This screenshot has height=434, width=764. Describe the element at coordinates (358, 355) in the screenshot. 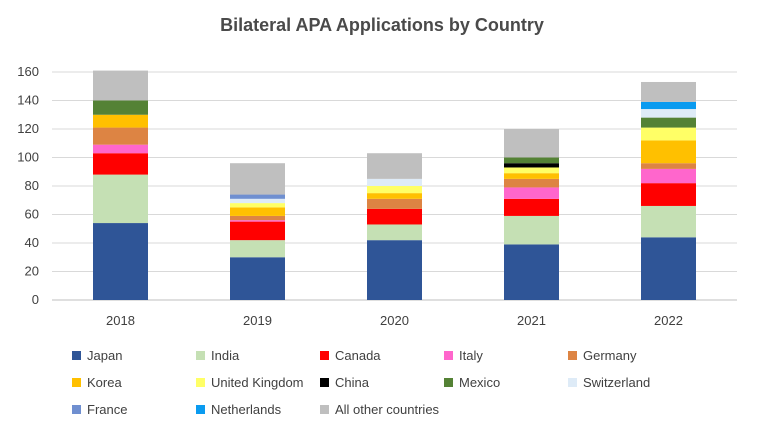

I see `legend-label: Canada` at that location.